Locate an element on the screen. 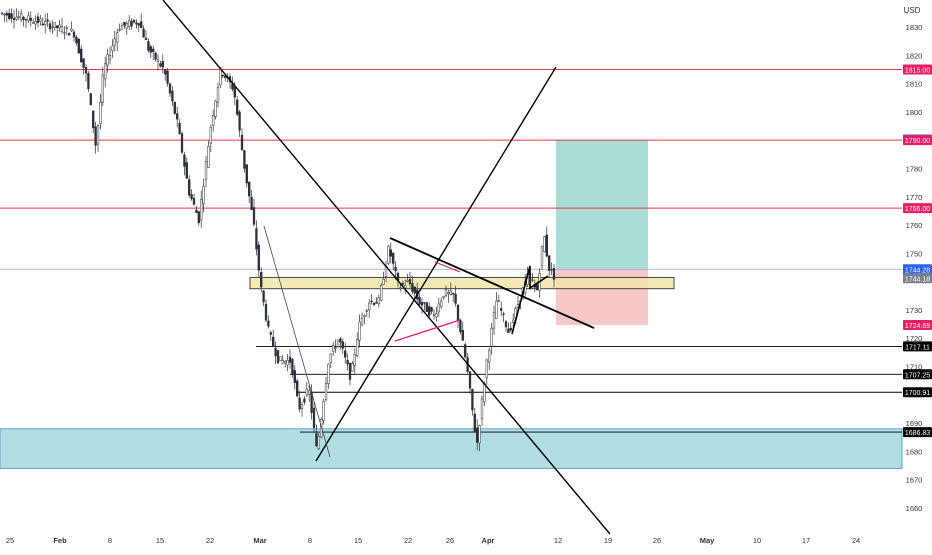 The width and height of the screenshot is (932, 555). time-tick-label: 15 is located at coordinates (160, 540).